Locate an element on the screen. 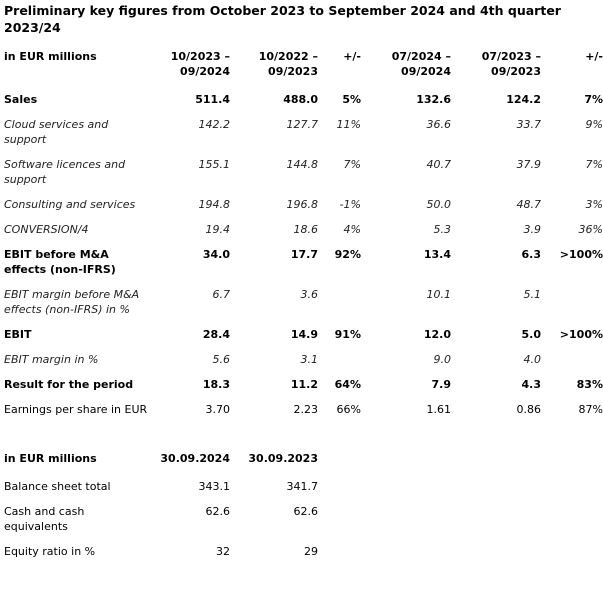 This screenshot has height=609, width=603. table-row: CONVERSION/4 19.4 18.6 4% 5.3 3.9 36% is located at coordinates (303, 229).